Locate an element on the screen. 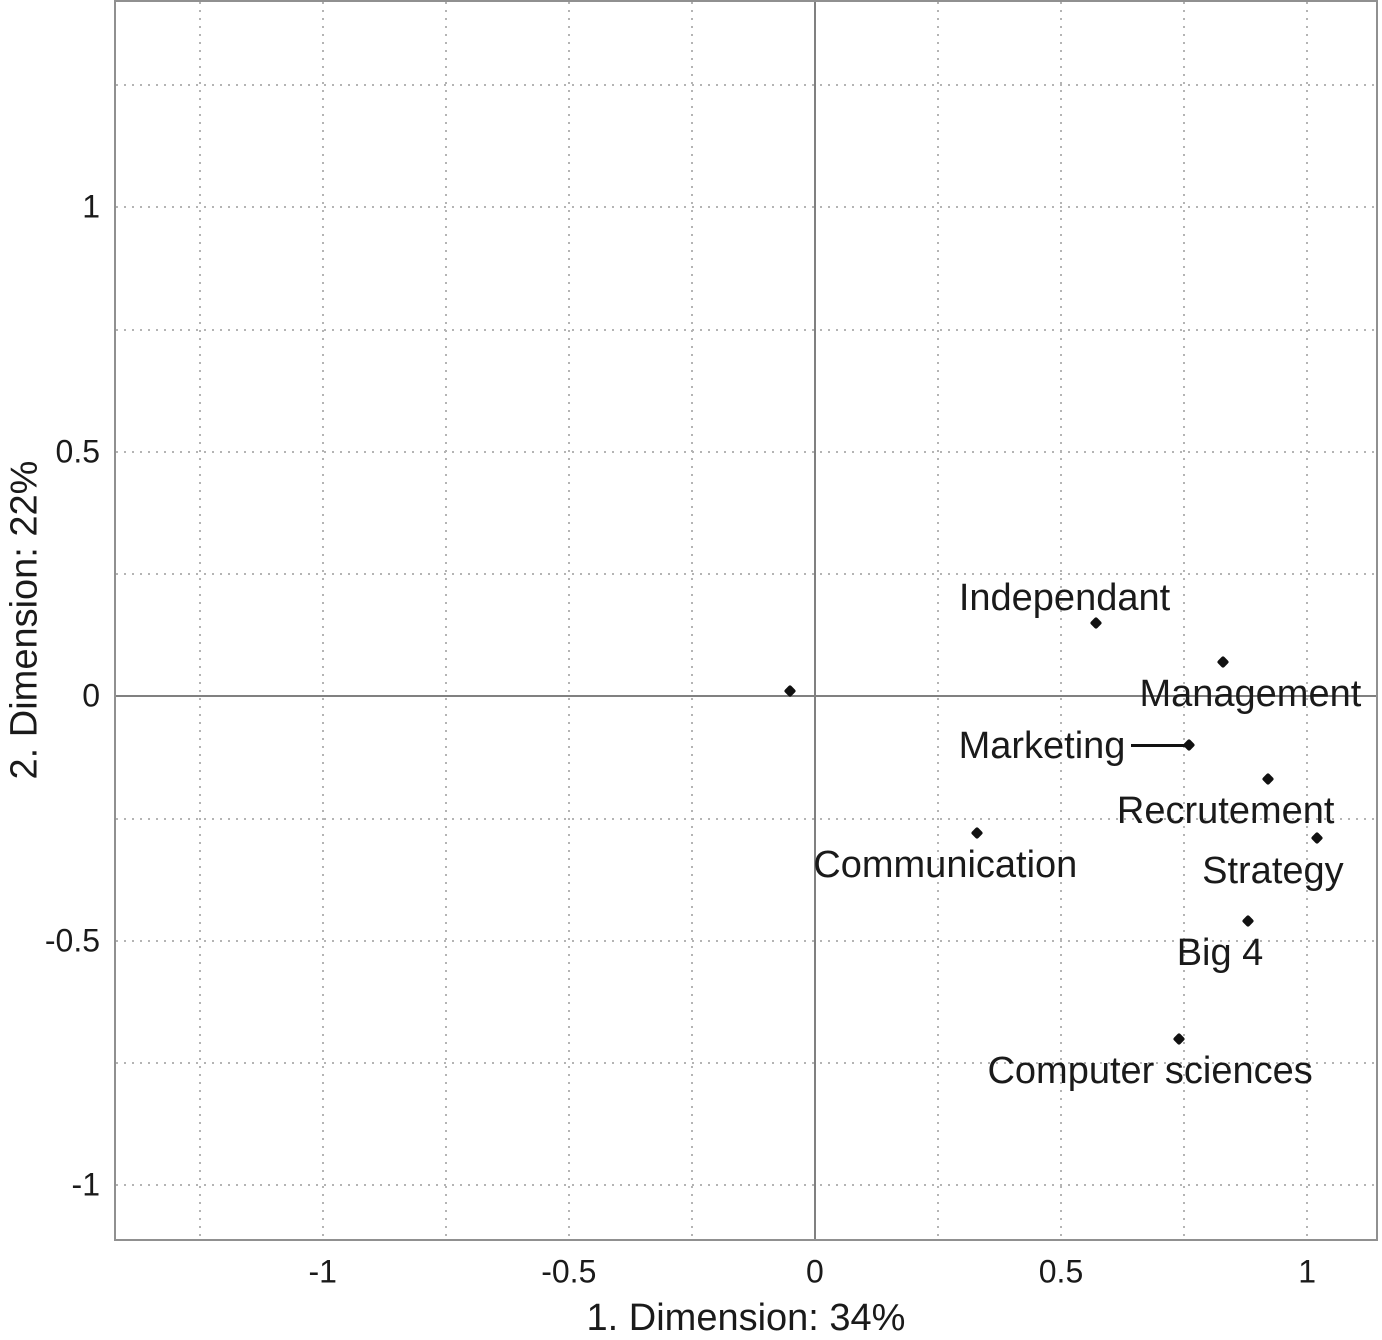  x-tick-label: 0 is located at coordinates (814, 1271).